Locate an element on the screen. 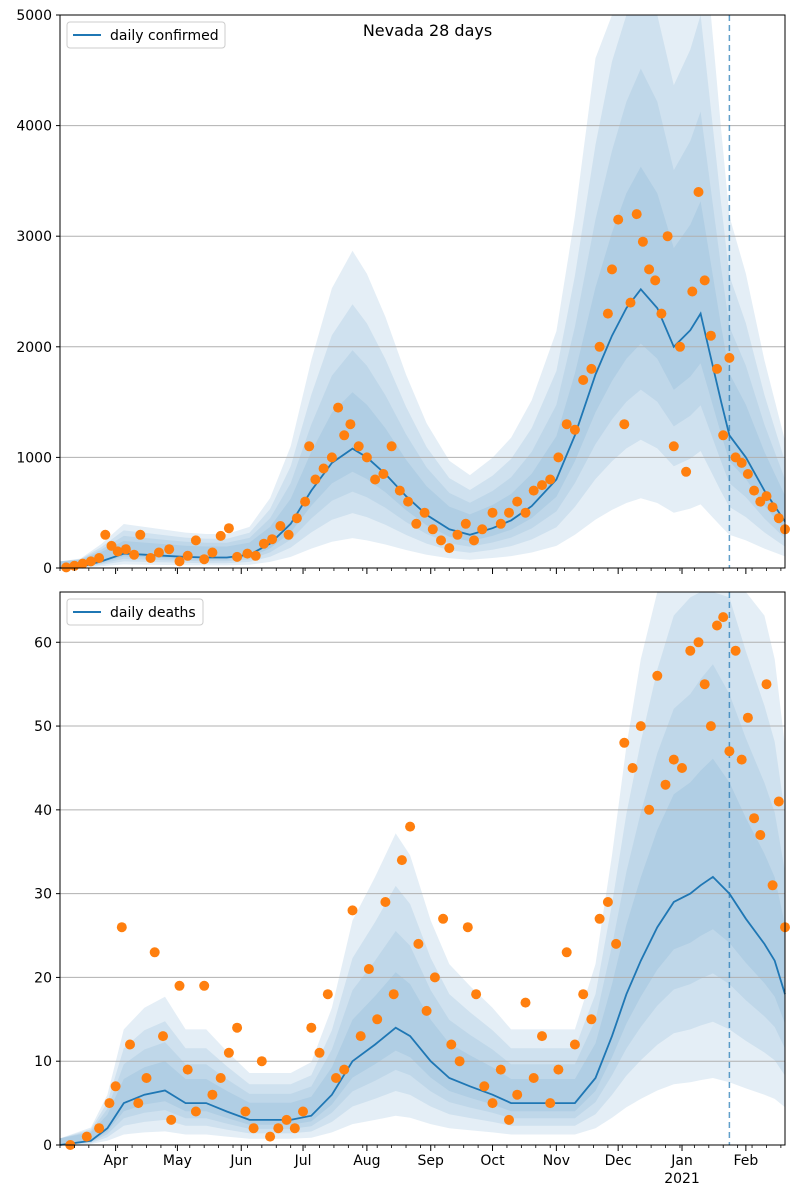  confirmed-y-ticks: 0 1000 2000 3000 4000 5000 is located at coordinates (38, 292).